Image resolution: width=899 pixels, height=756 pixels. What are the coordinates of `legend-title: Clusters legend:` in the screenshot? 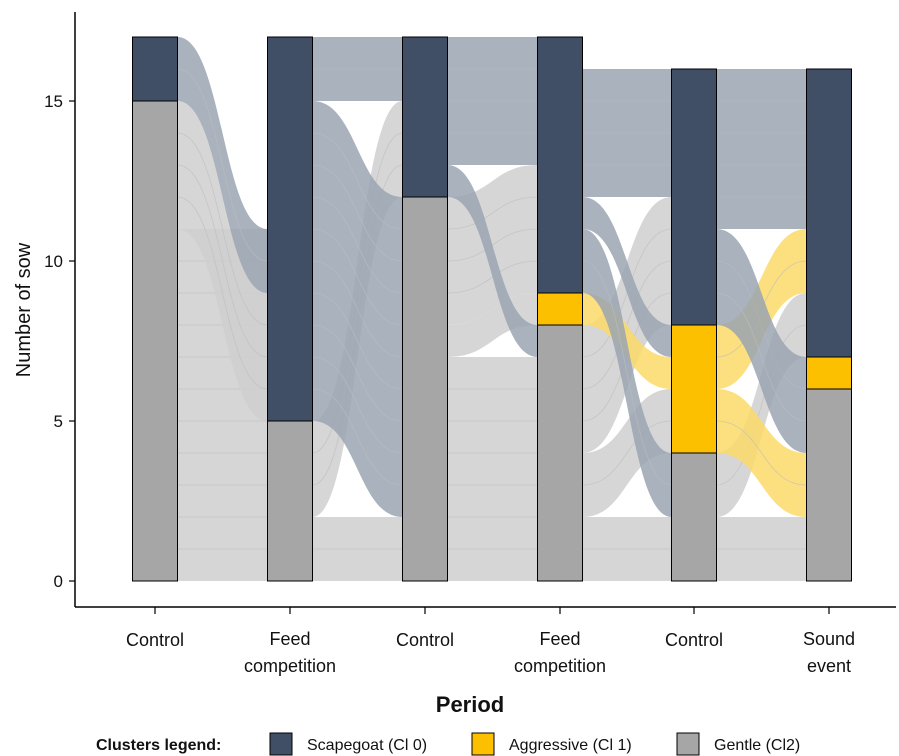 It's located at (158, 745).